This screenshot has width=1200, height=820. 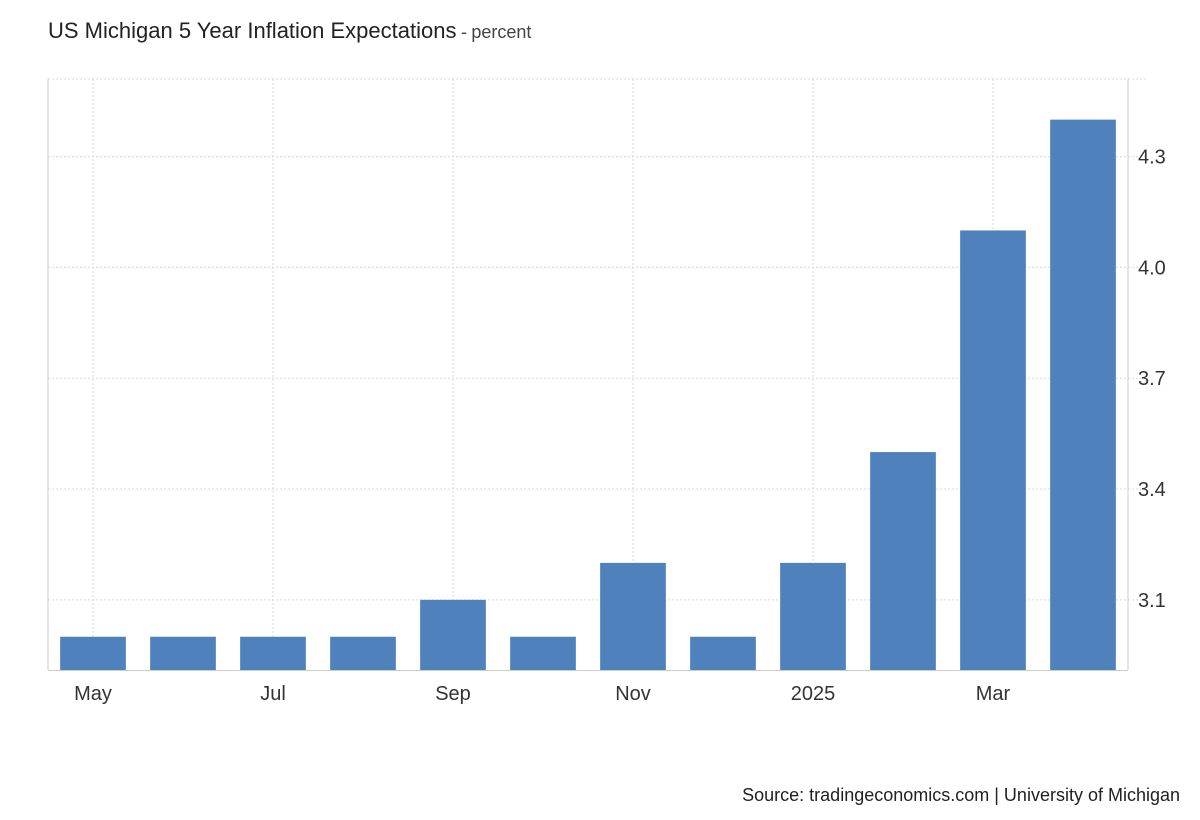 I want to click on bar-aug, so click(x=363, y=653).